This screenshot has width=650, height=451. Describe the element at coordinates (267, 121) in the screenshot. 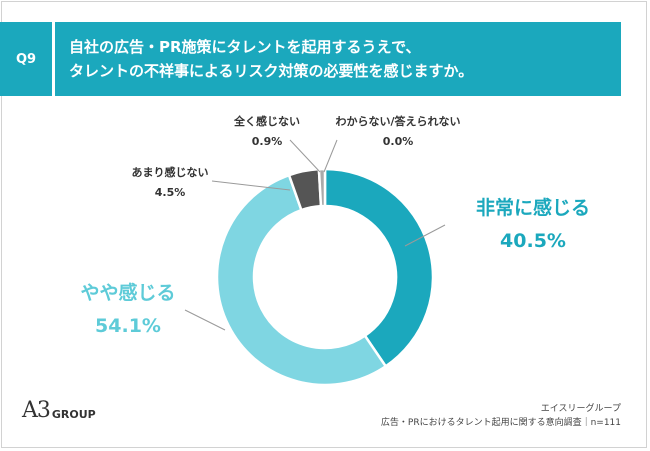

I see `label-not-at-all-name: 全く感じない` at that location.